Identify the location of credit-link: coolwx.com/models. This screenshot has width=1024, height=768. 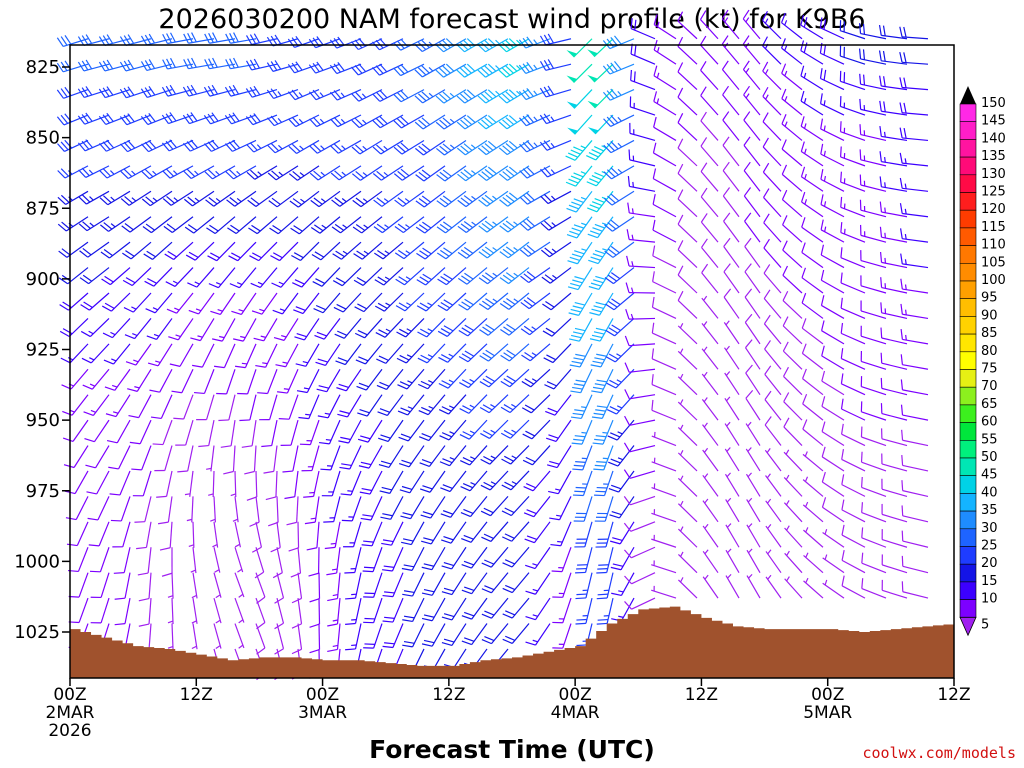
(939, 753).